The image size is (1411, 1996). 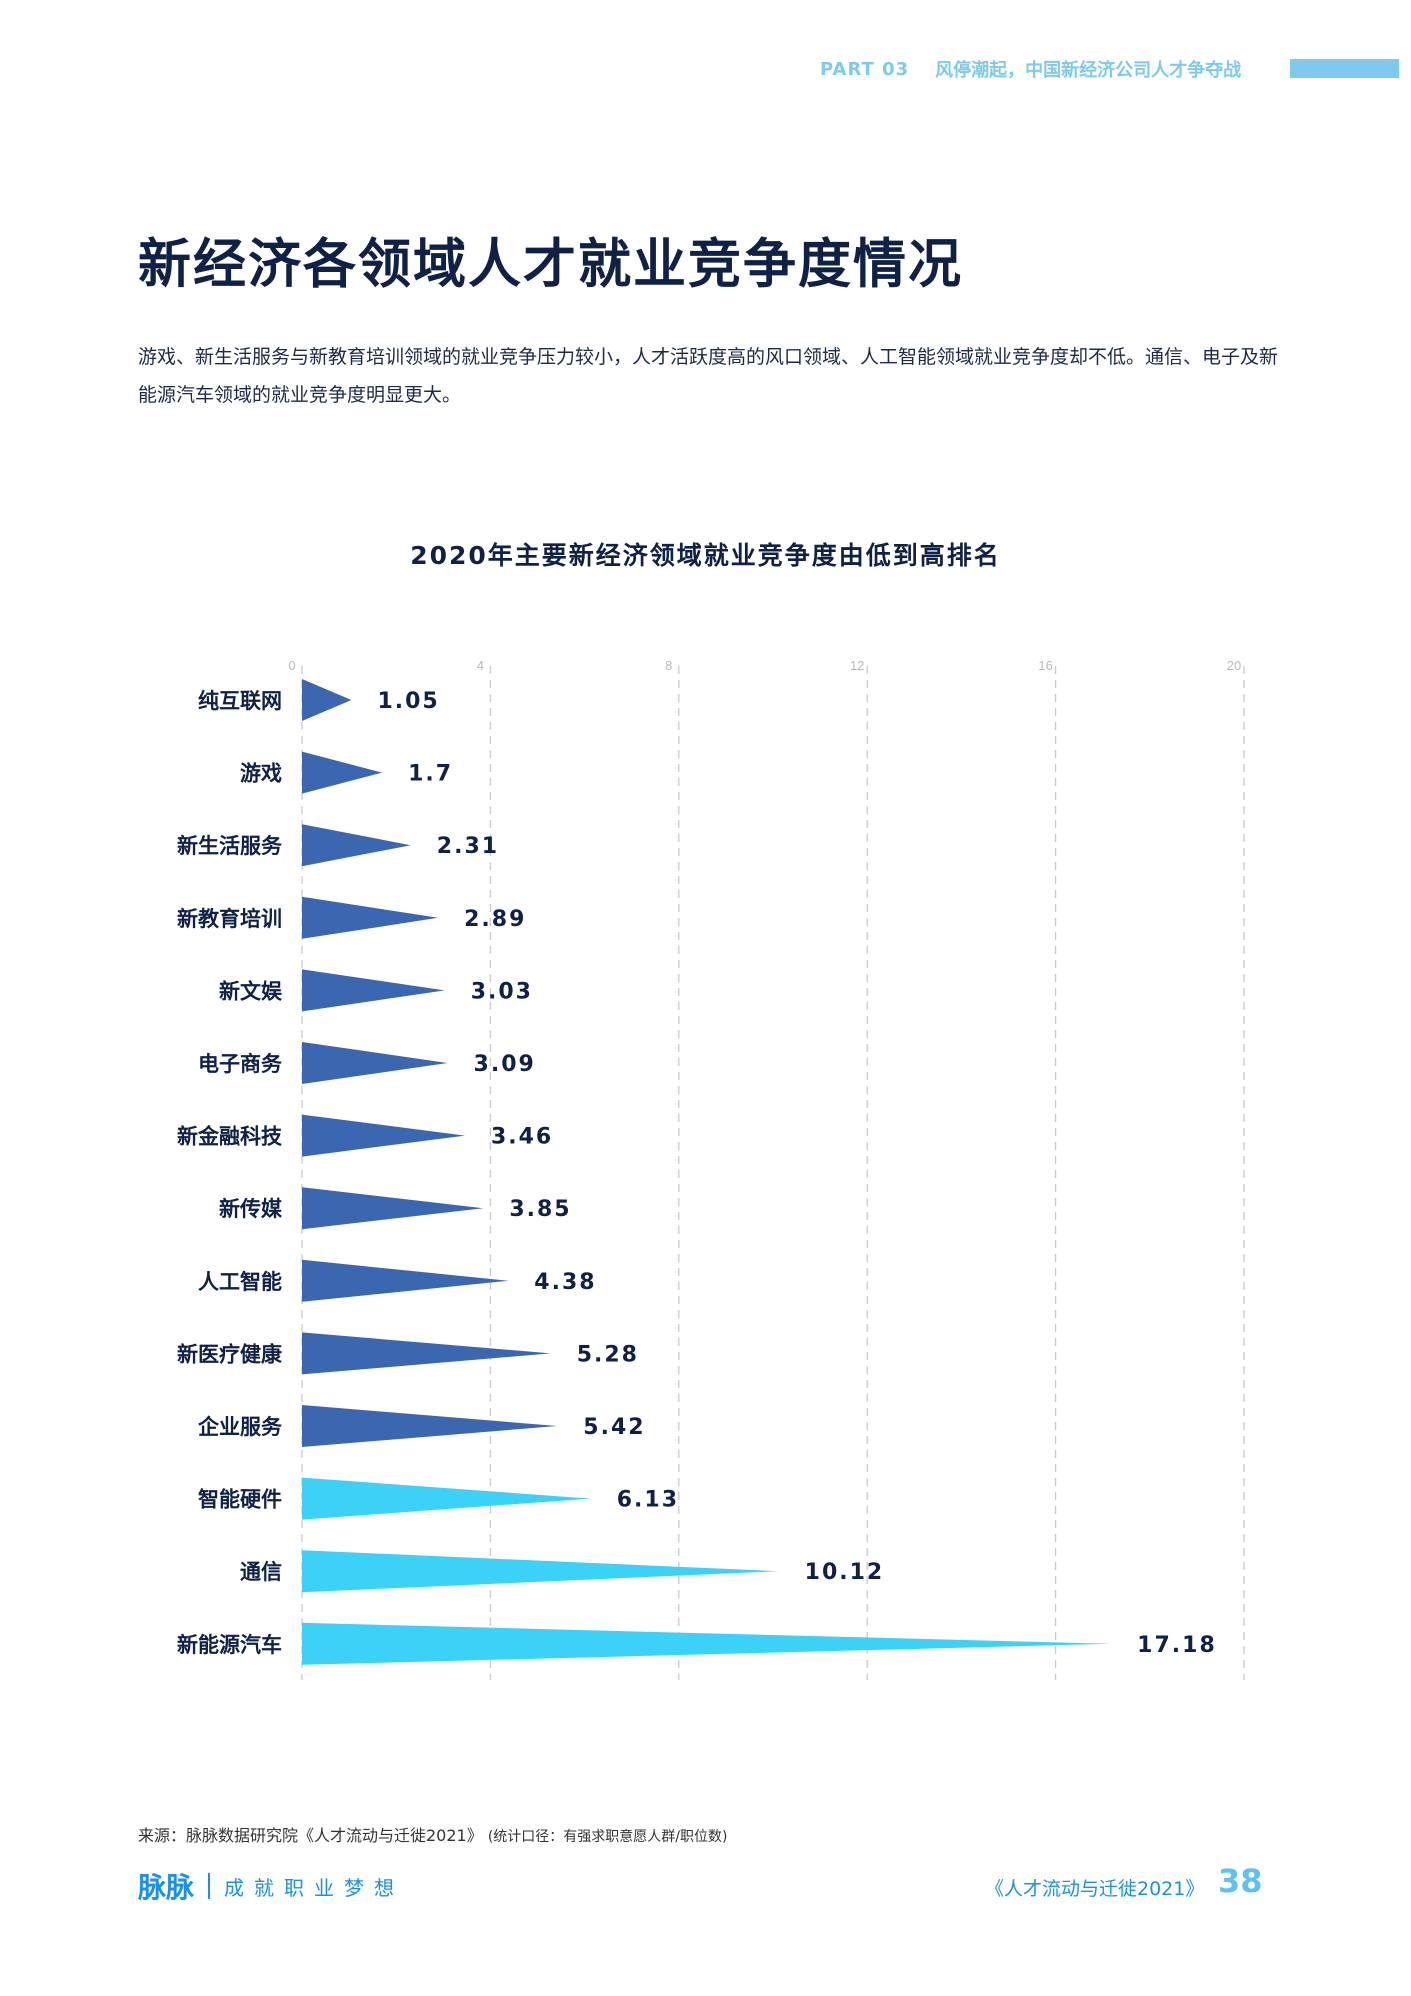 I want to click on value-label: 3.85, so click(x=540, y=1209).